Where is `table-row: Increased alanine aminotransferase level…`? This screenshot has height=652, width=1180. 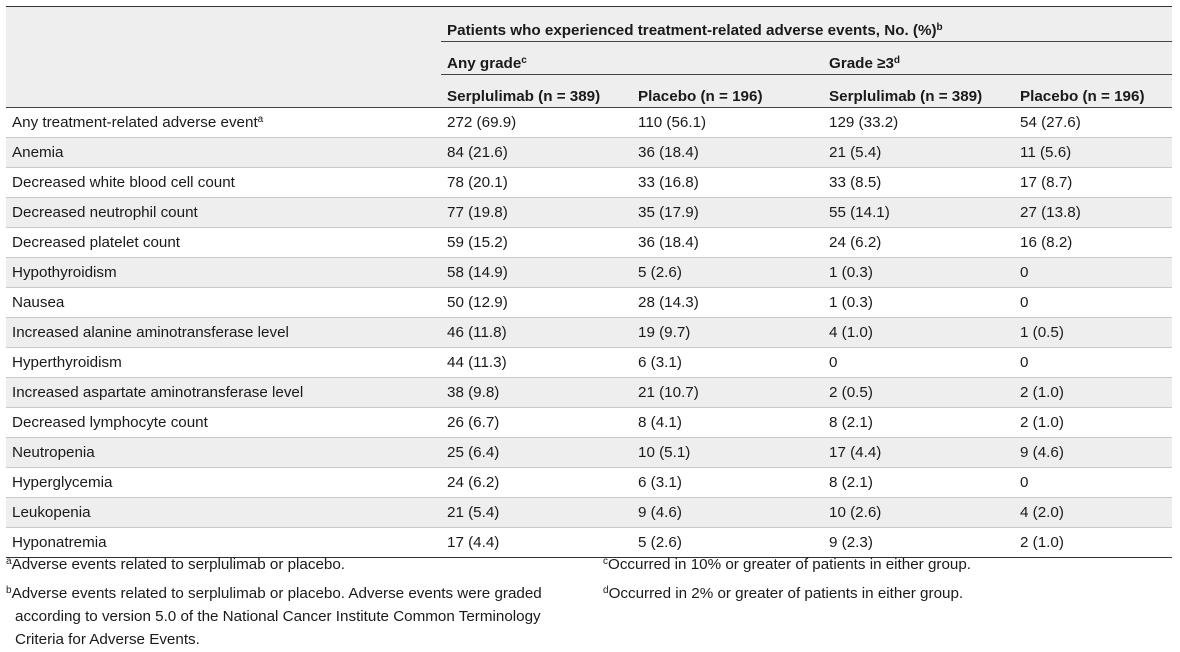 table-row: Increased alanine aminotransferase level… is located at coordinates (589, 332).